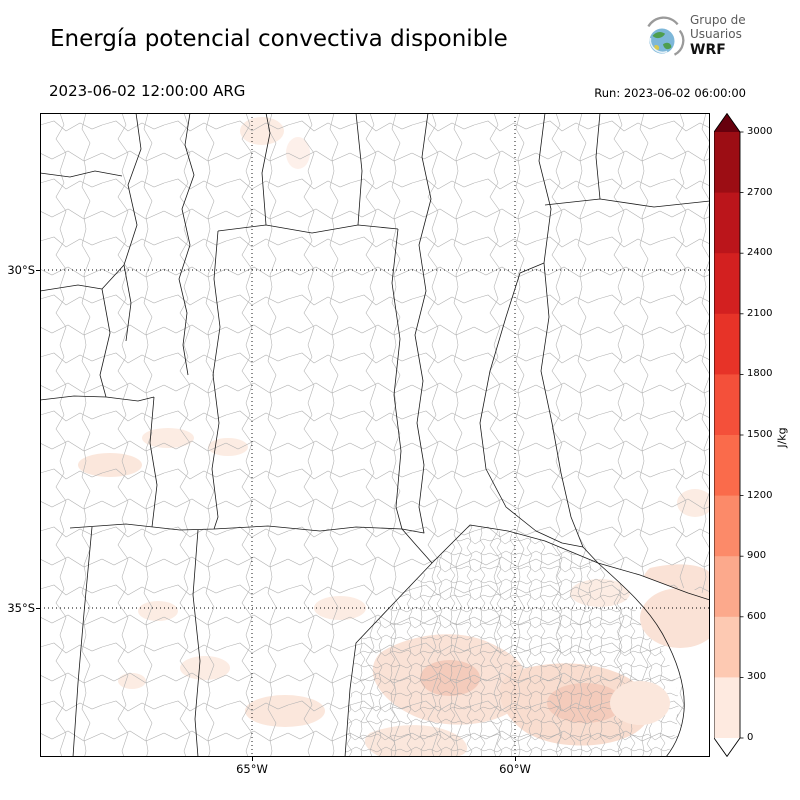 The width and height of the screenshot is (800, 800). Describe the element at coordinates (760, 192) in the screenshot. I see `colorbar-tick-label: 2700` at that location.